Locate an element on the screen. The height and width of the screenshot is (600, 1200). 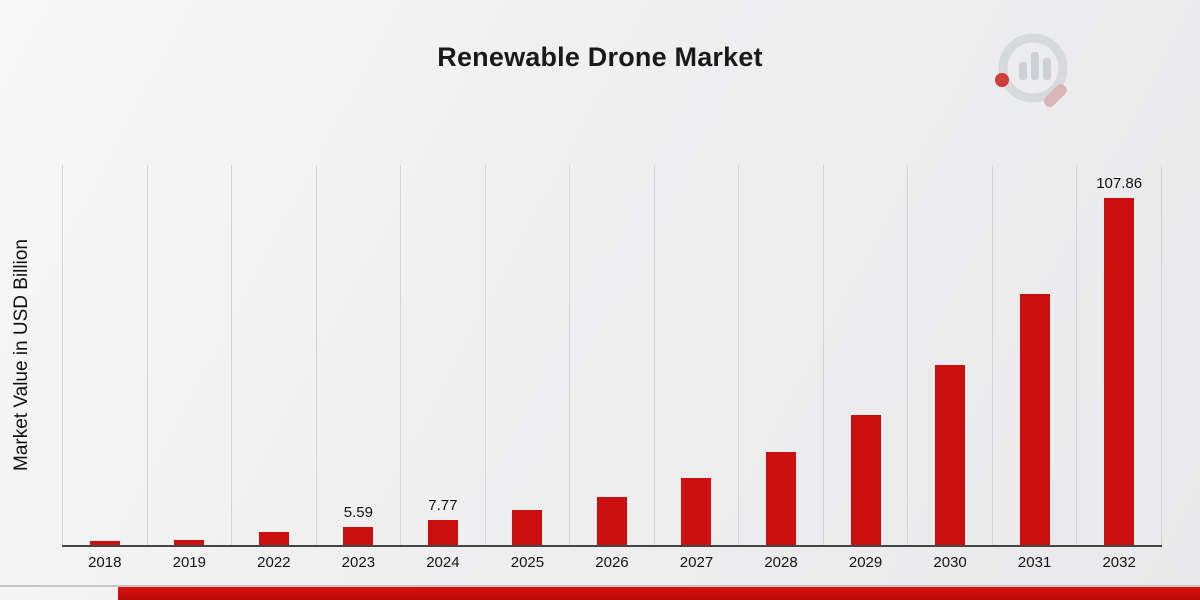
bar-value-label-2023: 5.59 is located at coordinates (358, 512).